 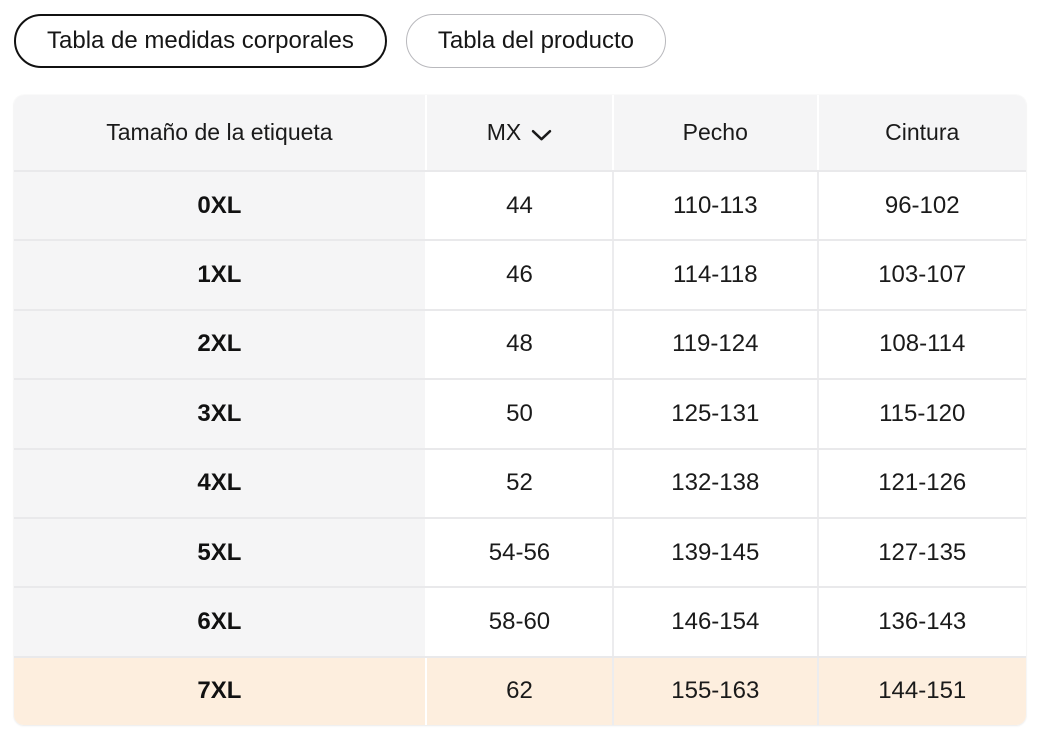 I want to click on chest-value-cell: 114-118, so click(x=714, y=275).